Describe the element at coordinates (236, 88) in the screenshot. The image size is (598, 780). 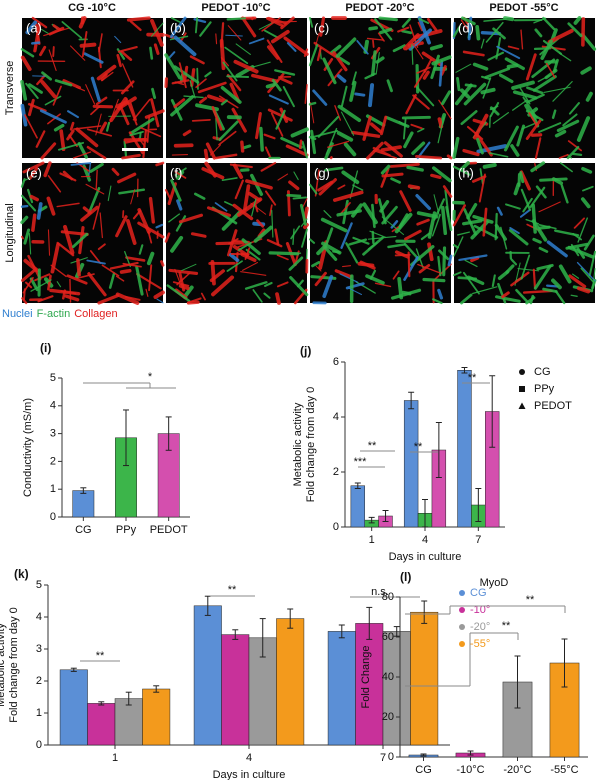
I see `micrograph-texture` at that location.